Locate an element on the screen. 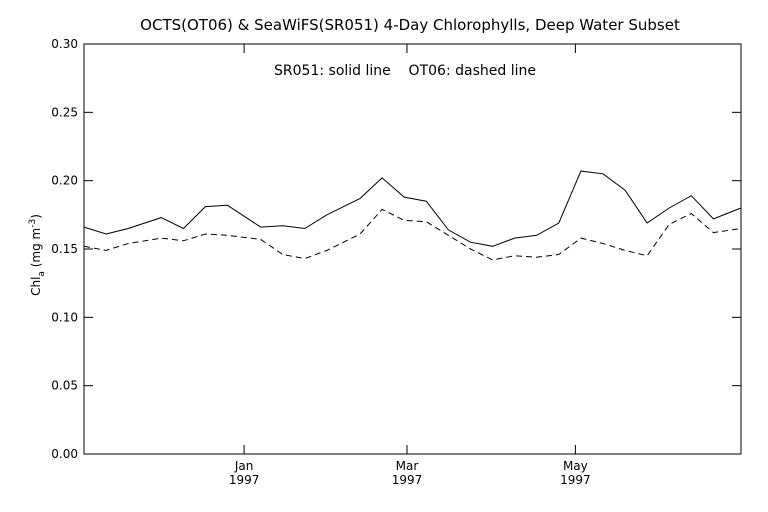 Image resolution: width=768 pixels, height=512 pixels. y-axis-title-part: (mg m is located at coordinates (36, 249).